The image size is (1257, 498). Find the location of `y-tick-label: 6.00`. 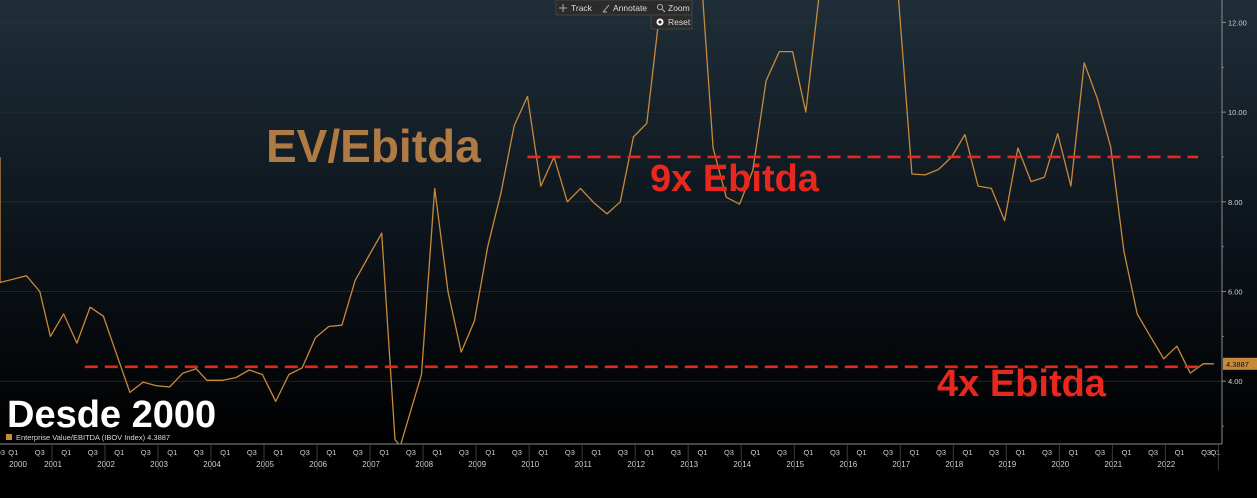

y-tick-label: 6.00 is located at coordinates (1235, 292).